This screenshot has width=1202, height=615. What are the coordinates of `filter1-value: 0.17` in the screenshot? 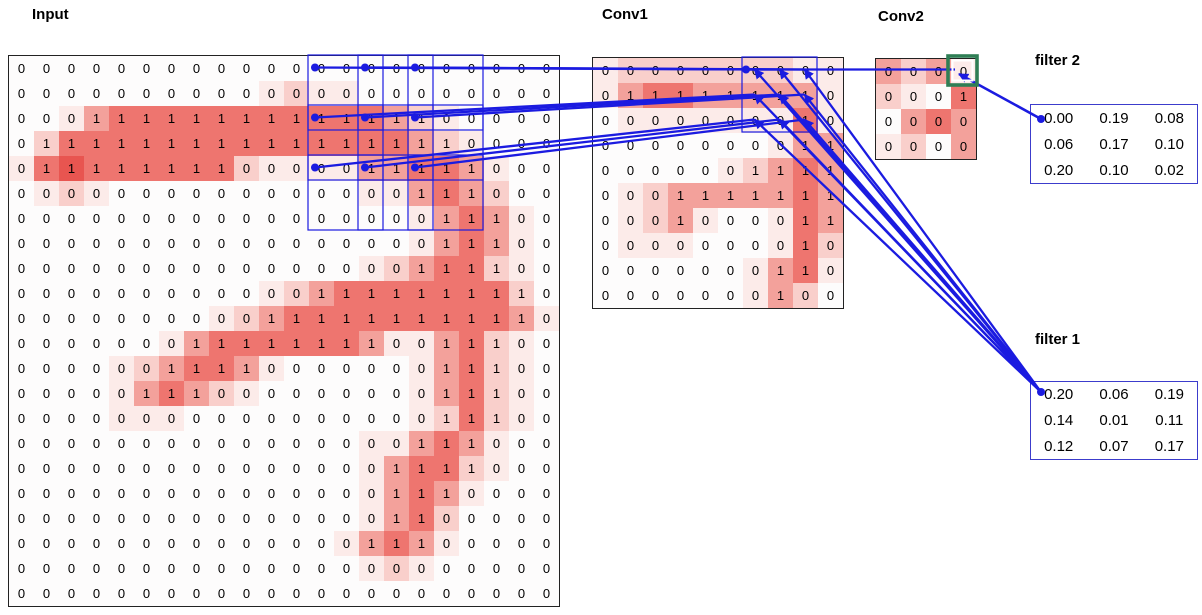 It's located at (1169, 446).